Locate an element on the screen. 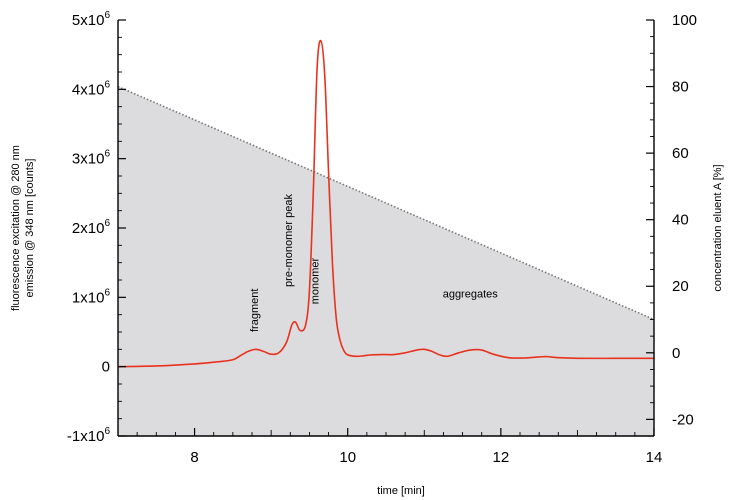 This screenshot has width=729, height=500. y-right-tick-label: 0 is located at coordinates (676, 353).